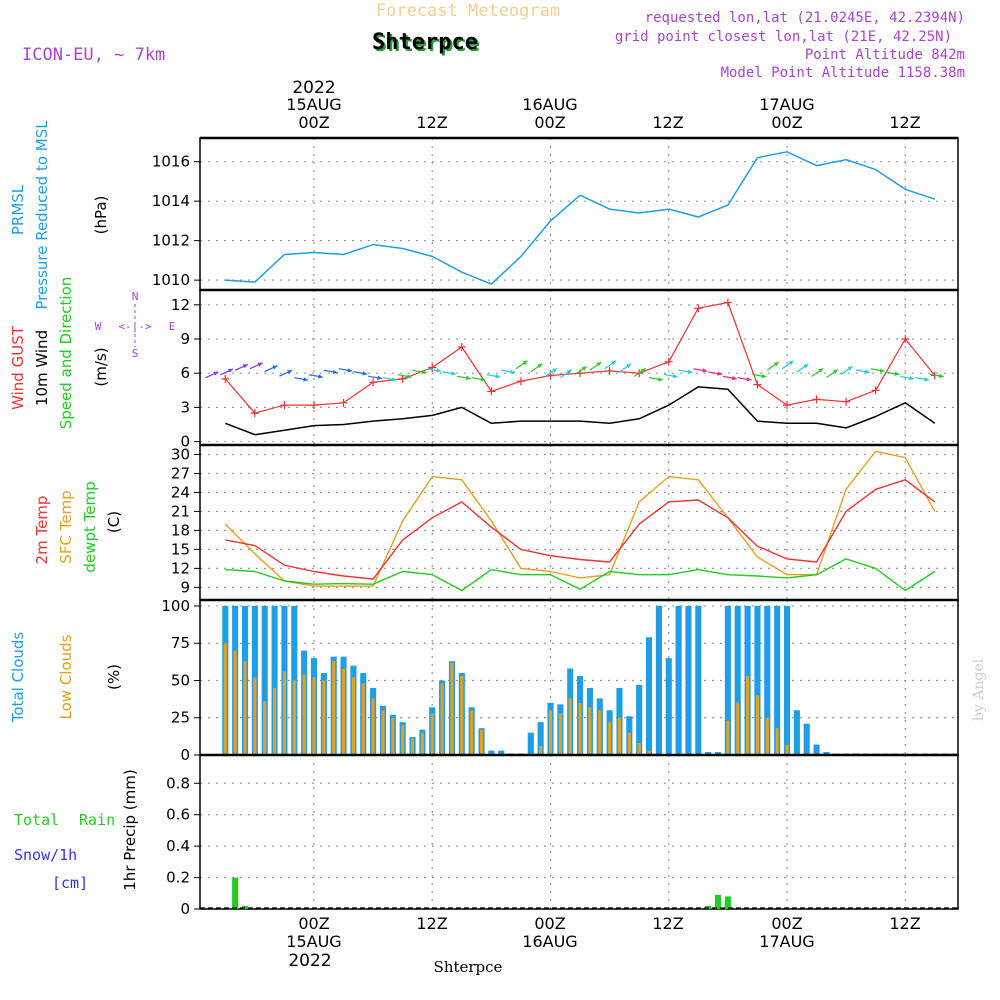 The width and height of the screenshot is (1000, 1000). Describe the element at coordinates (560, 680) in the screenshot. I see `panel-clouds: 0 25 50 75 100` at that location.